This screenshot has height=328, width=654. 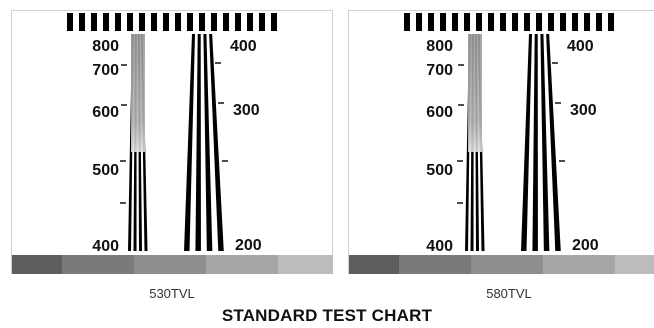 I want to click on panel-caption-580: 580TVL, so click(x=509, y=293).